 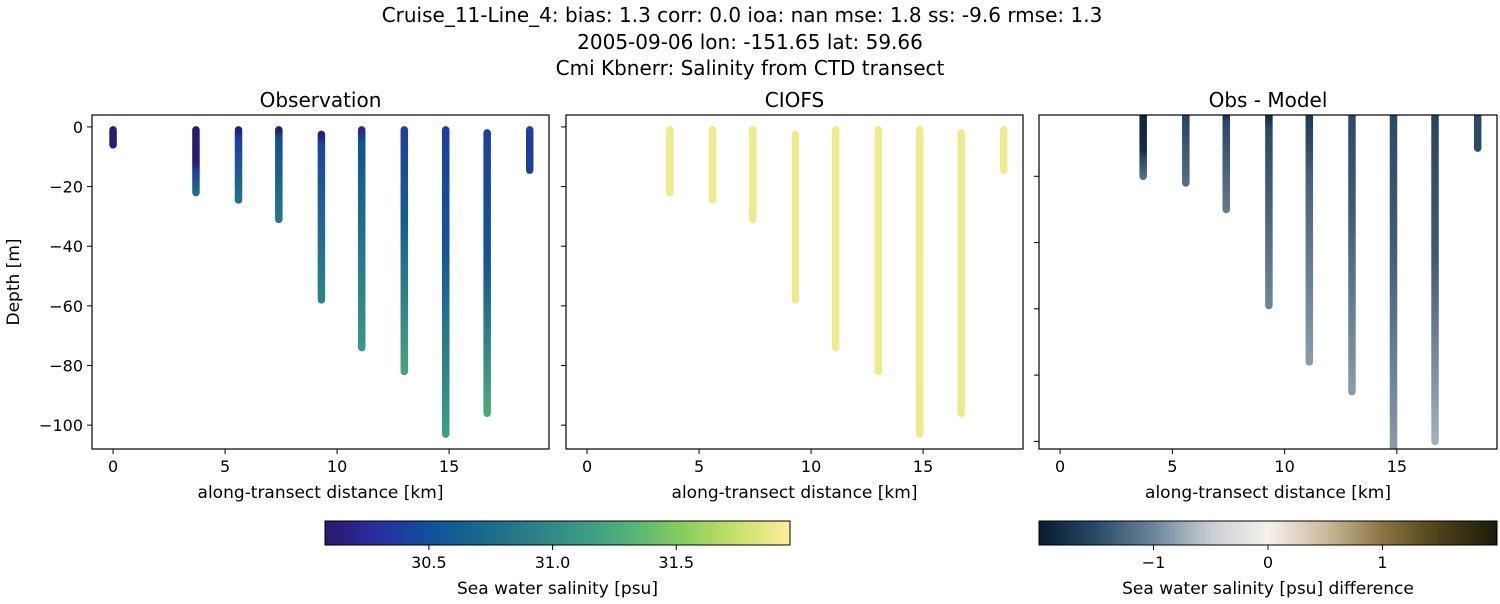 What do you see at coordinates (1268, 100) in the screenshot?
I see `panel-title: Obs - Model` at bounding box center [1268, 100].